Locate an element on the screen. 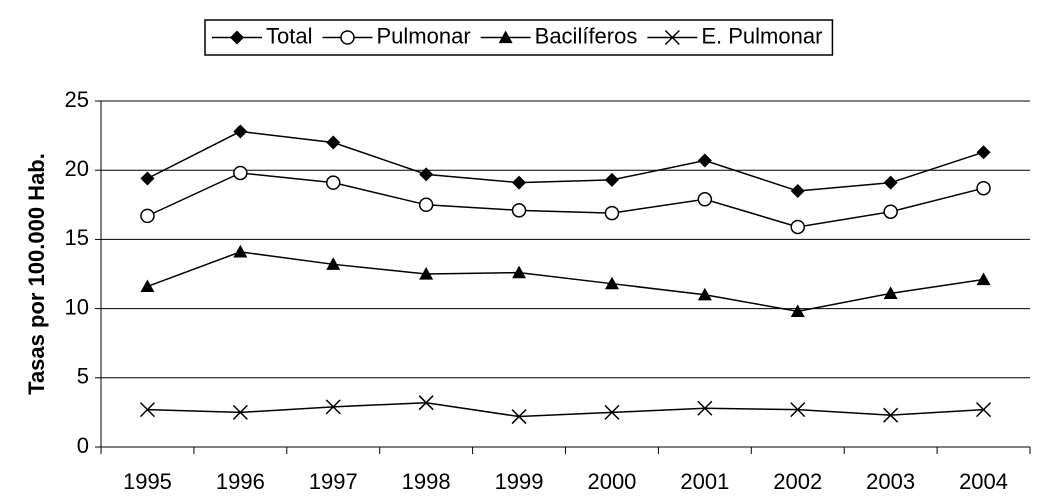 The image size is (1045, 497). y-tick-label: 25 is located at coordinates (77, 99).